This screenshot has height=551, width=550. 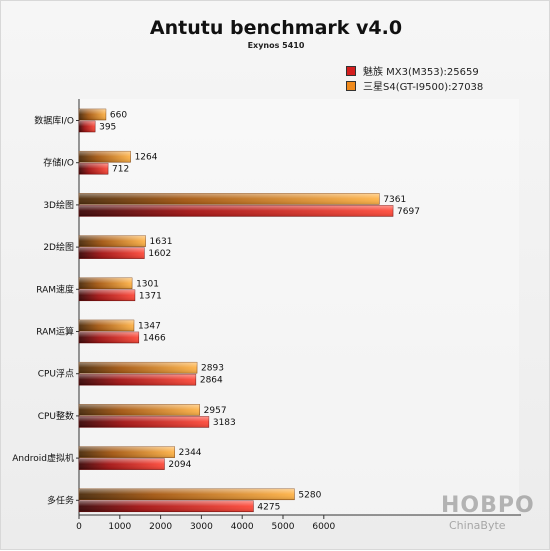 I want to click on value-label-s4-9: 5280, so click(x=309, y=495).